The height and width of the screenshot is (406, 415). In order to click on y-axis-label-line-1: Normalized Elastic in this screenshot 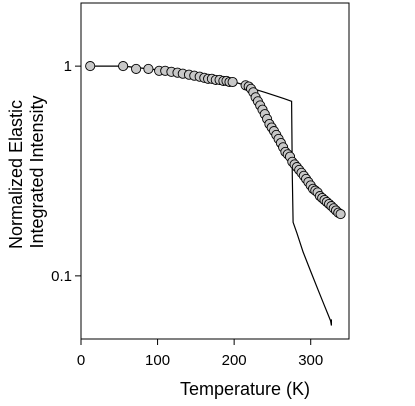, I will do `click(16, 174)`.